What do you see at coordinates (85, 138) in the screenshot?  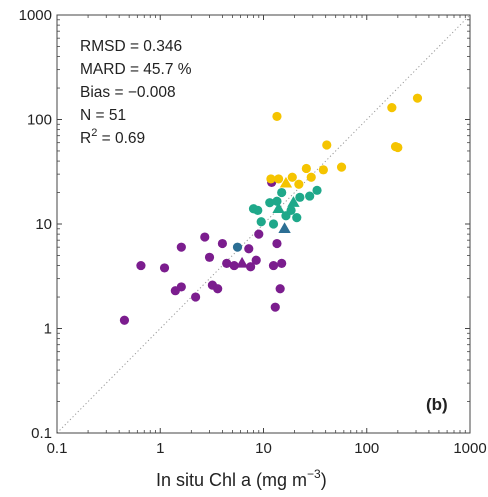 I see `stat-r2-prefix: R` at bounding box center [85, 138].